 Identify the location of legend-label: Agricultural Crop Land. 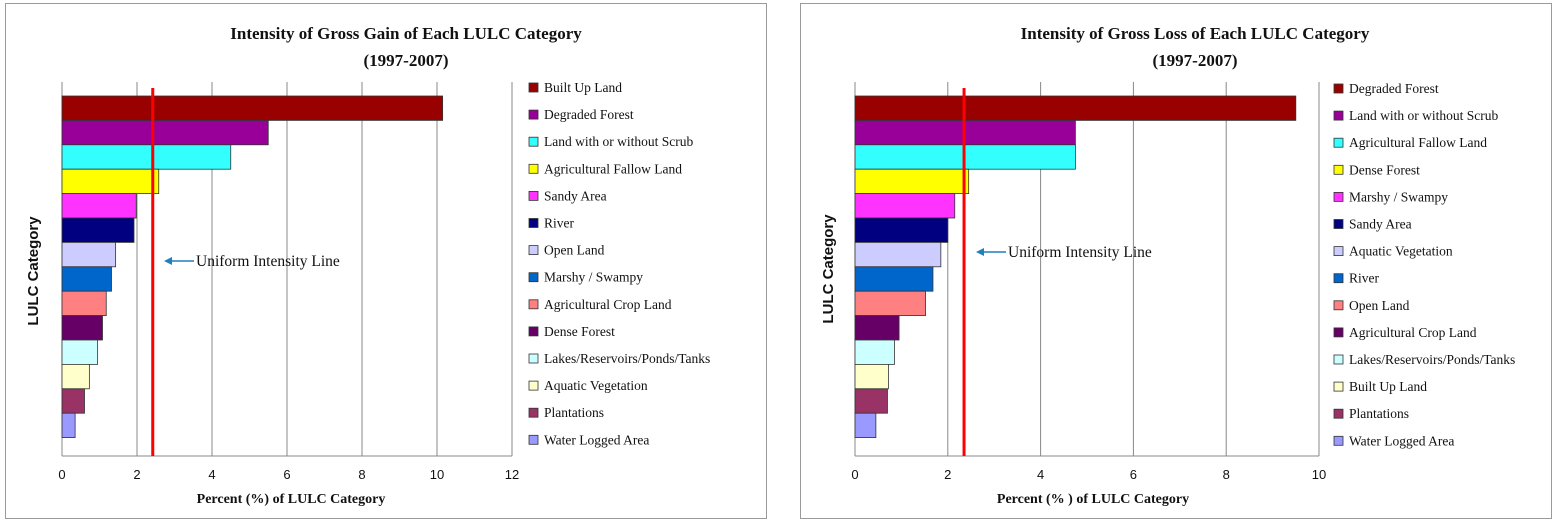
(1413, 332).